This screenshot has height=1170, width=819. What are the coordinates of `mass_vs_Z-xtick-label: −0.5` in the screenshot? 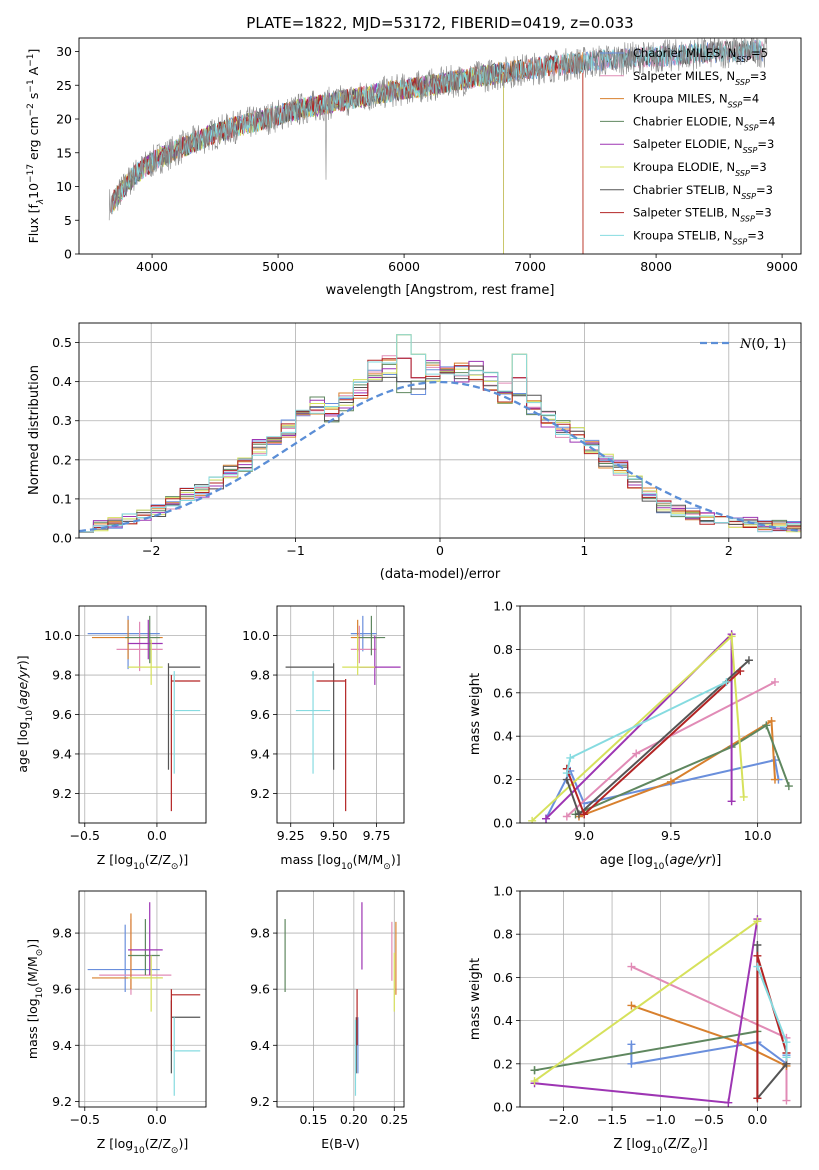 It's located at (85, 1119).